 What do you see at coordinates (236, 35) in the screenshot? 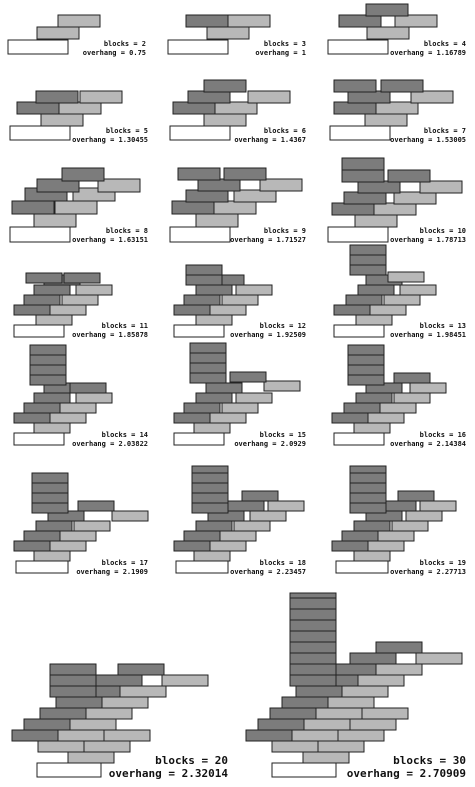
I see `stack-panel-3: blocks = 3 overhang = 1` at bounding box center [236, 35].